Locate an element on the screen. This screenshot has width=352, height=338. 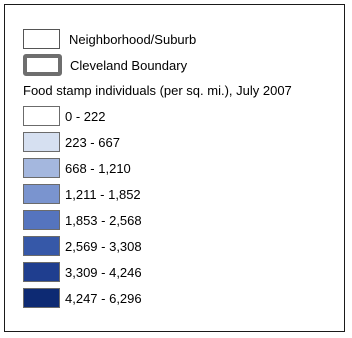
class-row: 4,247 - 6,296 is located at coordinates (82, 298).